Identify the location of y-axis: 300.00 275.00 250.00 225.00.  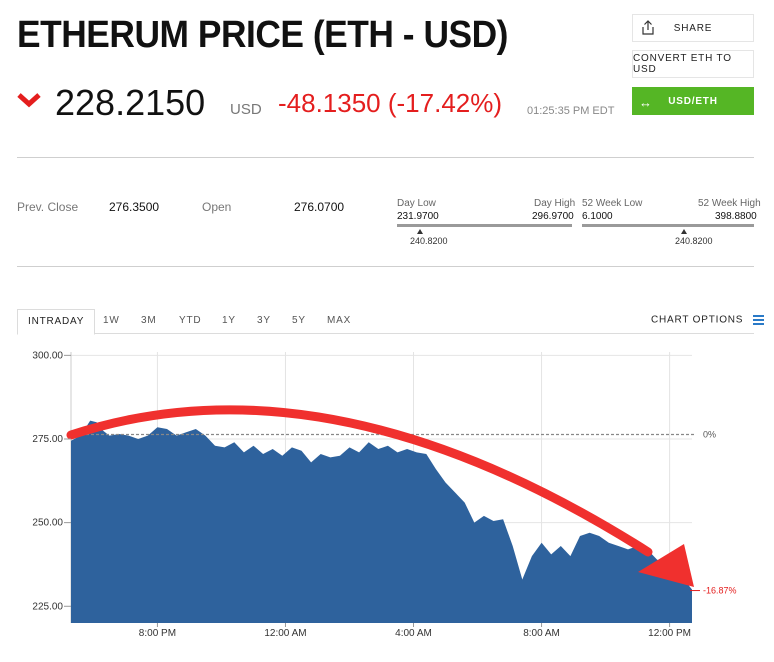
(51, 481).